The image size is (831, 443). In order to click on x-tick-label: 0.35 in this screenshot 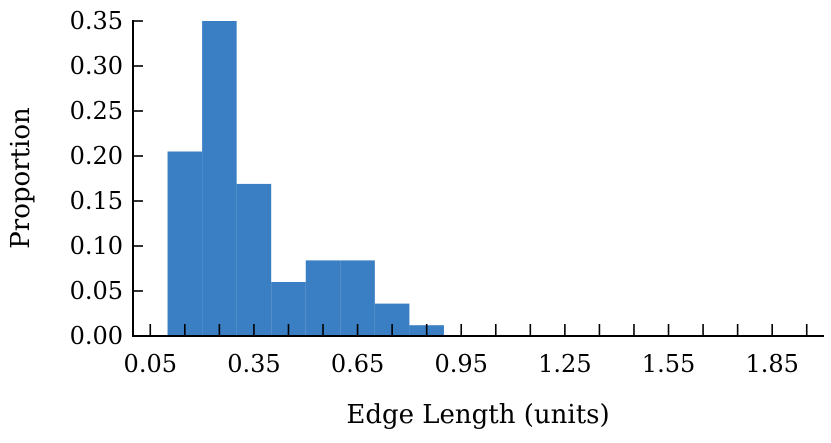, I will do `click(253, 364)`.